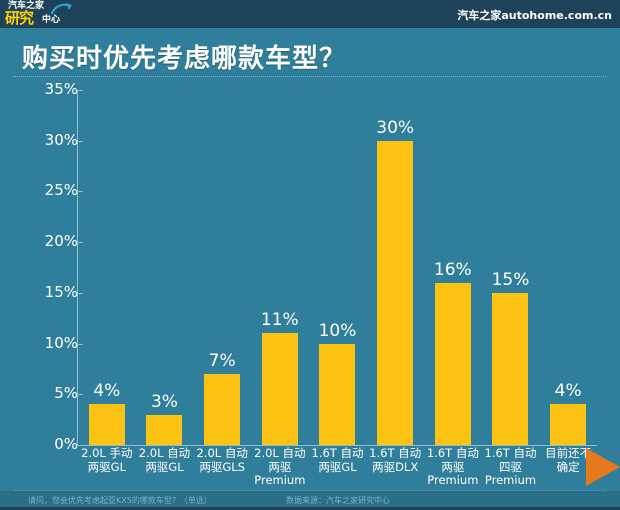 The height and width of the screenshot is (510, 620). I want to click on x-axis-label: 1.6T 自动 四驱 Premium, so click(511, 467).